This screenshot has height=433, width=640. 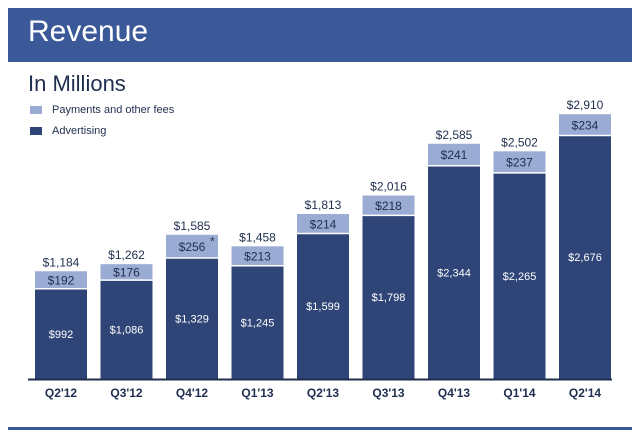 I want to click on x-tick-label: Q3'12, so click(x=126, y=393).